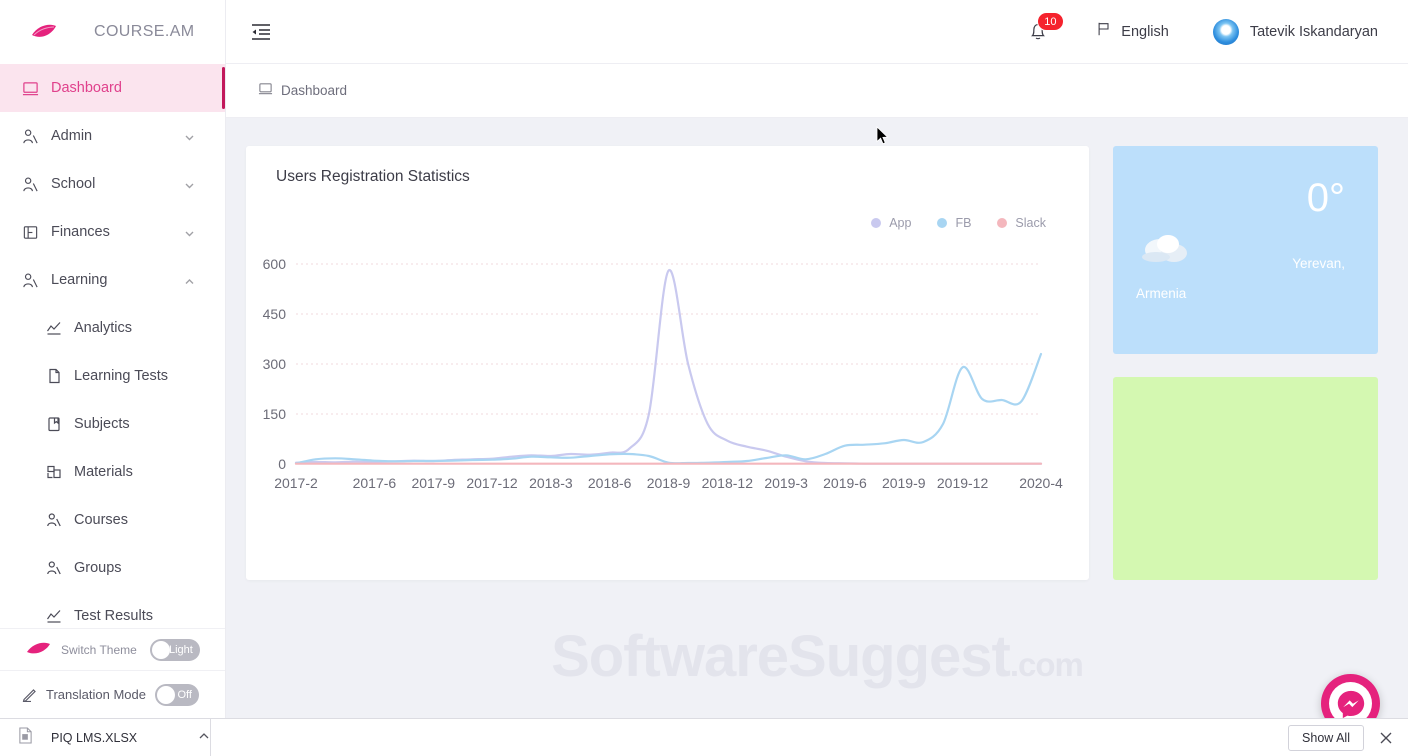  I want to click on y-axis-tick-label: 150, so click(275, 414).